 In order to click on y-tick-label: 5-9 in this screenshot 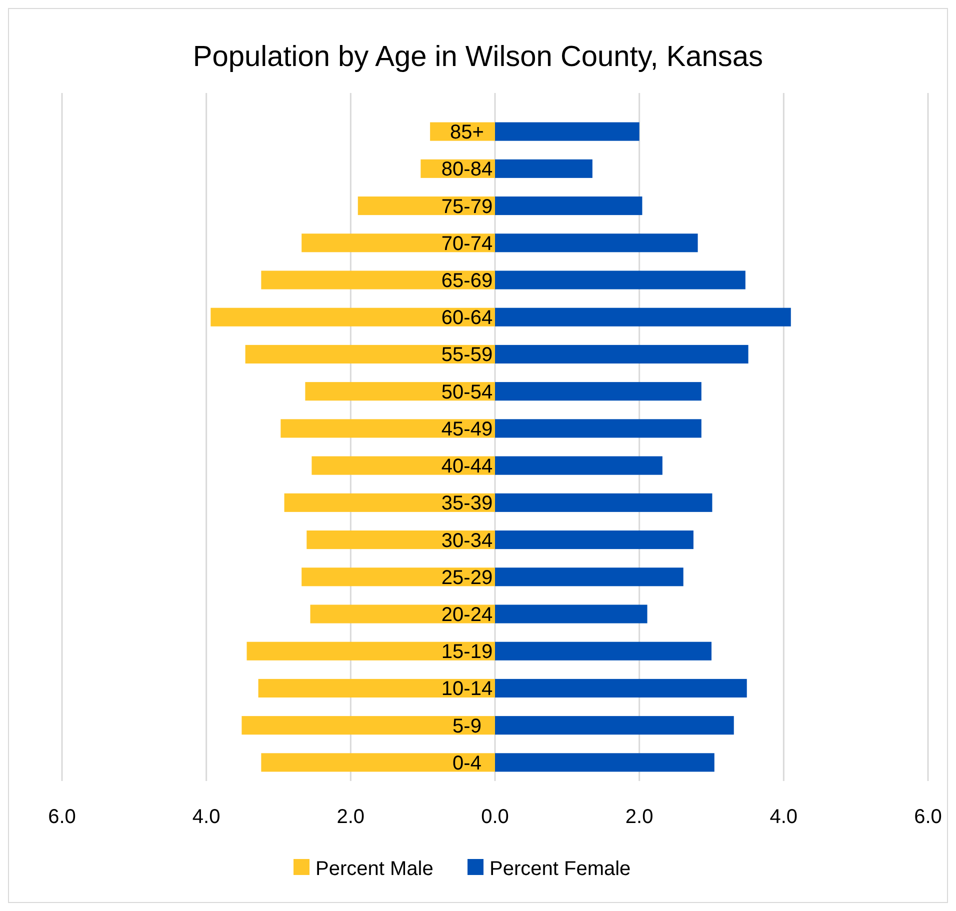, I will do `click(467, 726)`.